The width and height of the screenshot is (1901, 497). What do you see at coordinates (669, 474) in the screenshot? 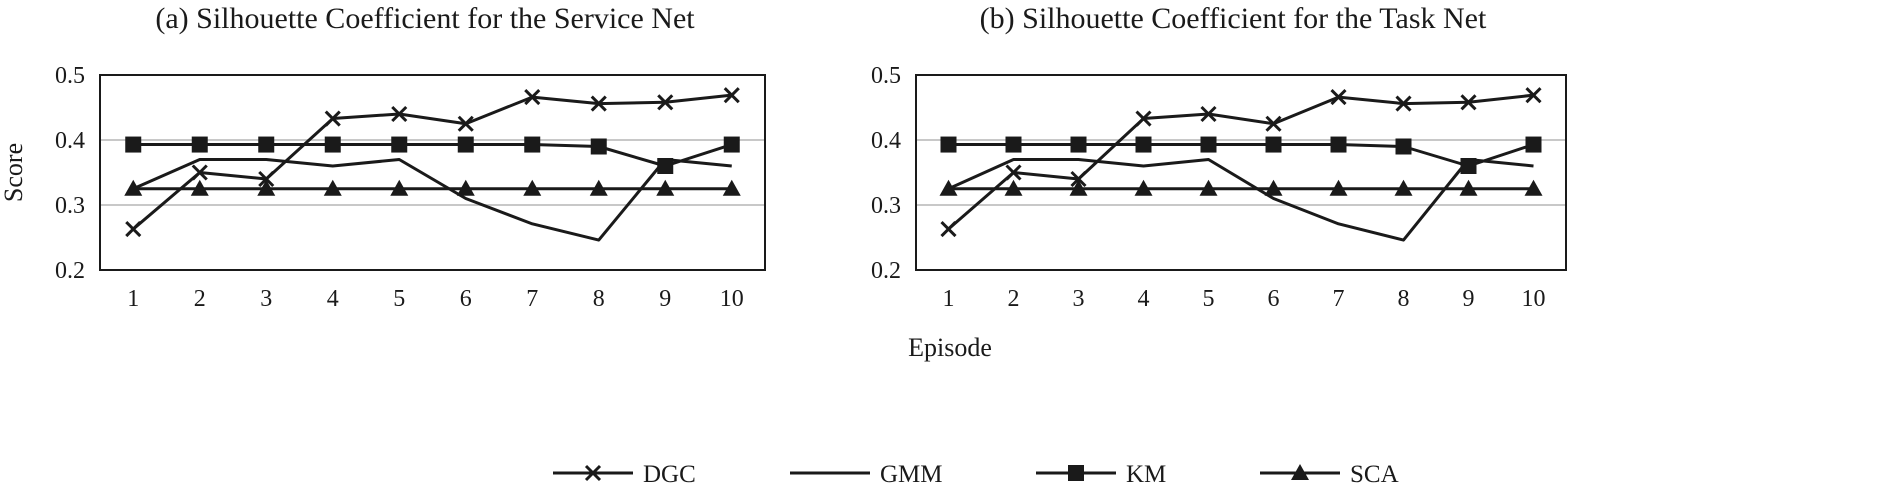
I see `legend-label: DGC` at bounding box center [669, 474].